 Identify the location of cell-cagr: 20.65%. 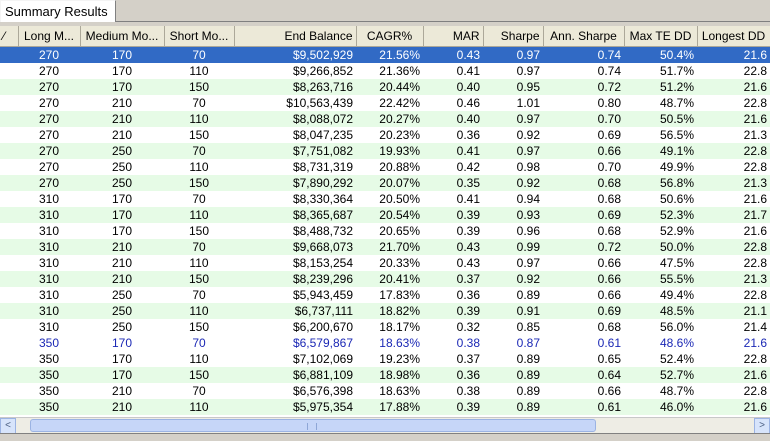
(389, 230).